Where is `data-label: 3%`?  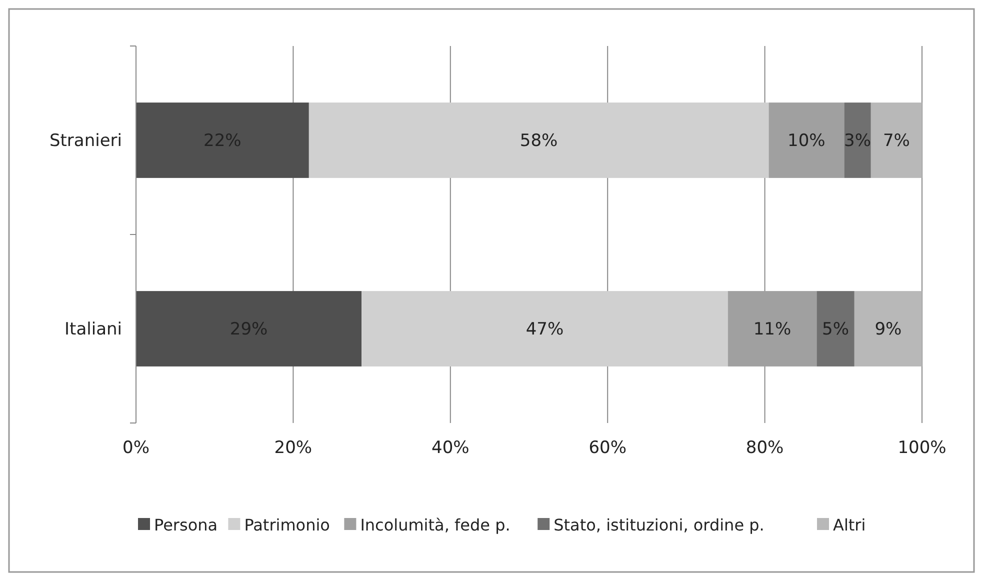
data-label: 3% is located at coordinates (858, 141).